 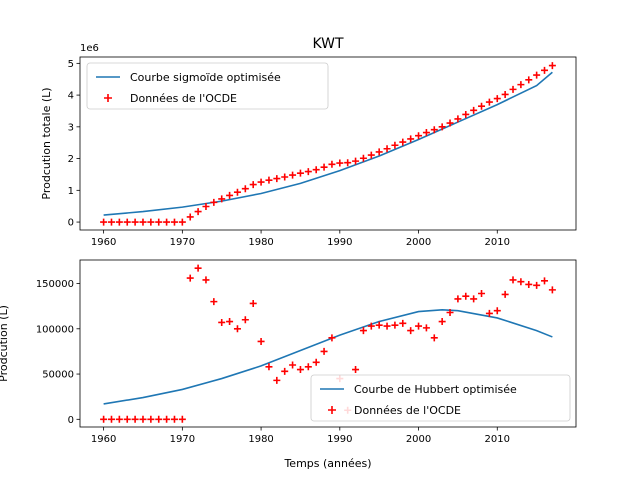 What do you see at coordinates (46, 143) in the screenshot?
I see `y-axis-label: Prodcution totale (L)` at bounding box center [46, 143].